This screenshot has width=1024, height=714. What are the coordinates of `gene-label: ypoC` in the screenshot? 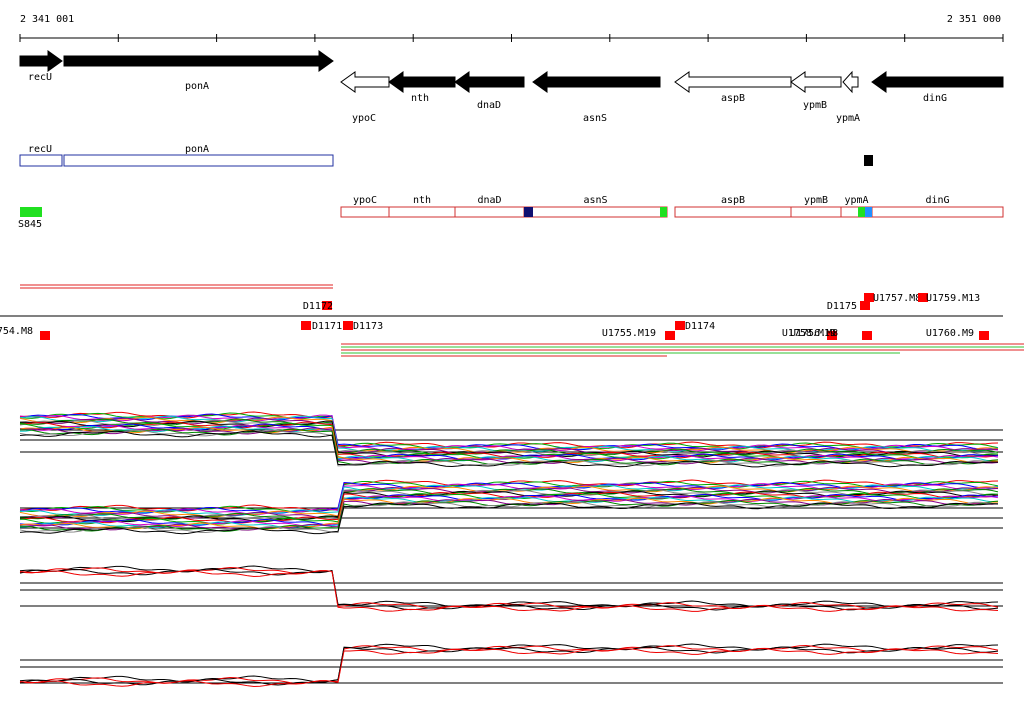 It's located at (364, 118).